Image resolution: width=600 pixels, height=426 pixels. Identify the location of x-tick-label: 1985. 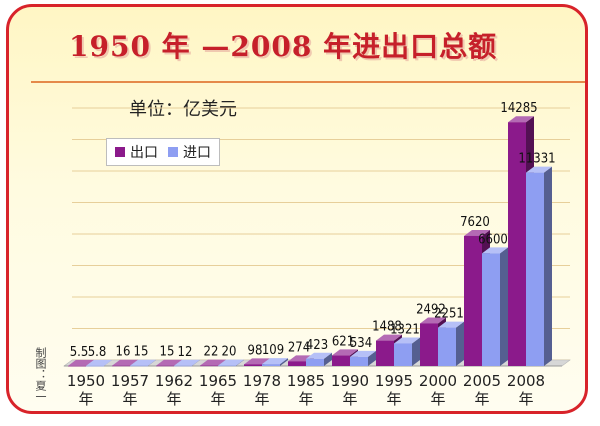
(306, 381).